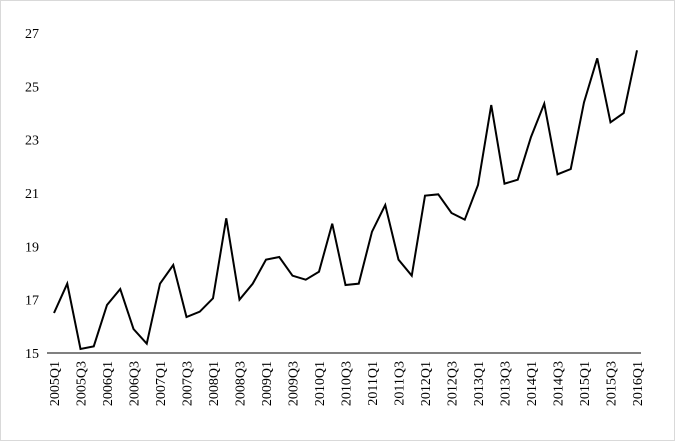 This screenshot has height=441, width=675. Describe the element at coordinates (32, 87) in the screenshot. I see `y-tick-label: 25` at that location.